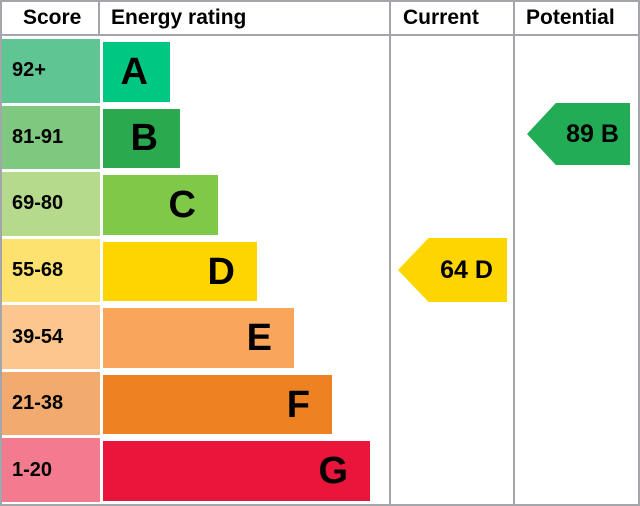 This screenshot has height=506, width=640. I want to click on band-letter-d: D, so click(221, 271).